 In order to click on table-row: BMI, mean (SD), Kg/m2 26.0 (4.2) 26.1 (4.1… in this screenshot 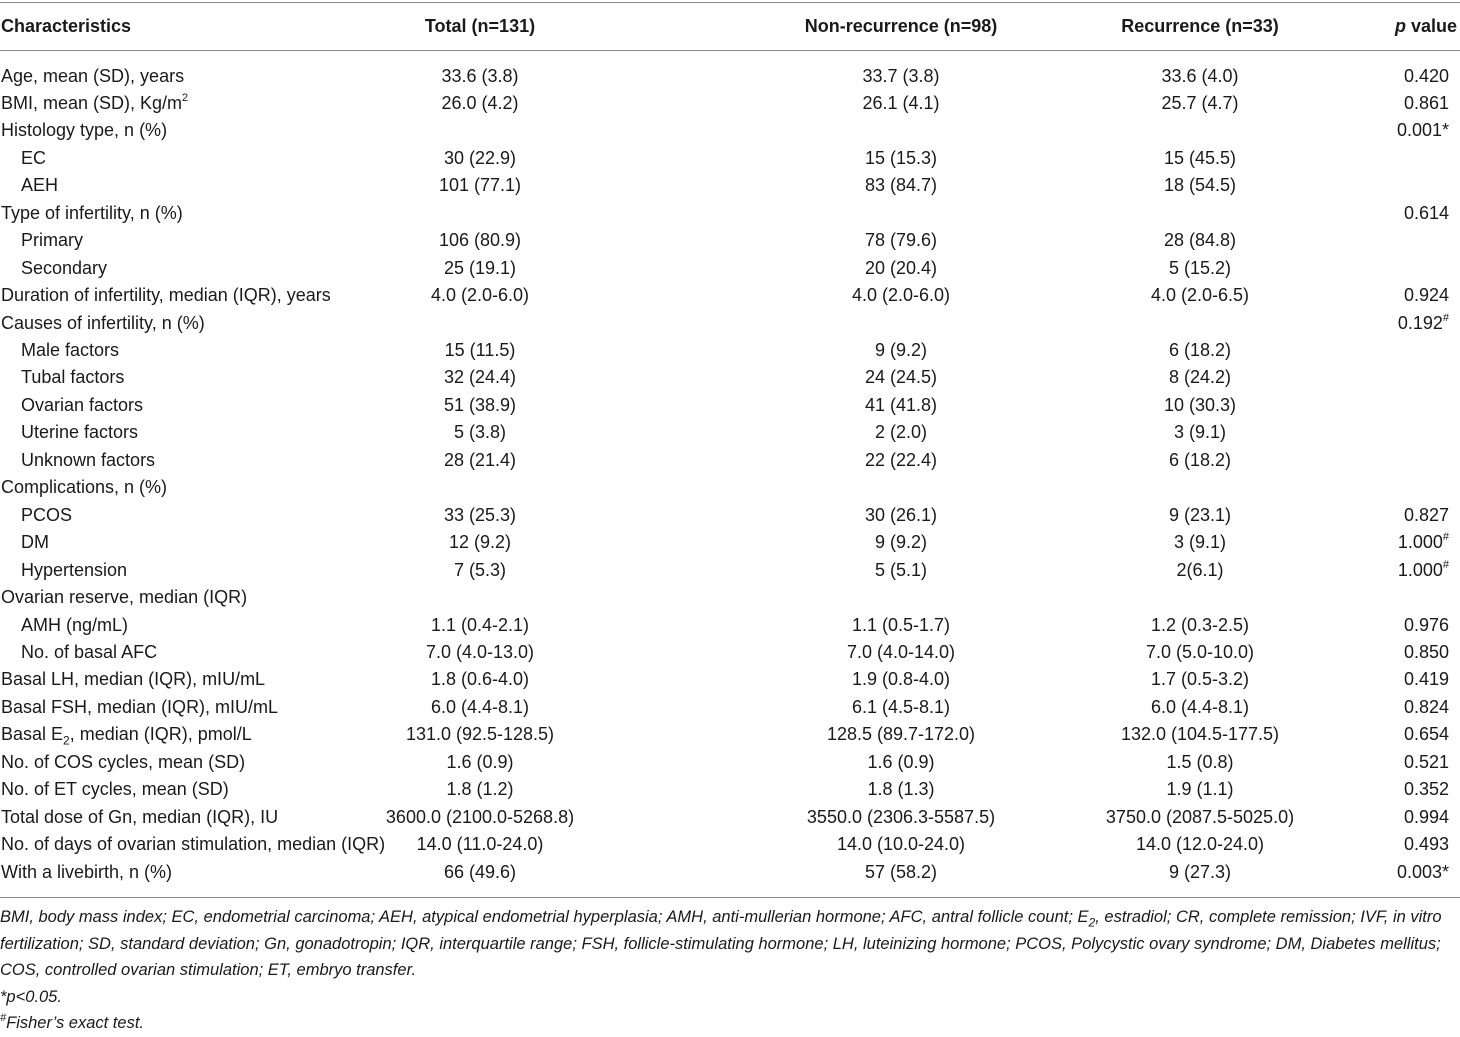, I will do `click(730, 104)`.